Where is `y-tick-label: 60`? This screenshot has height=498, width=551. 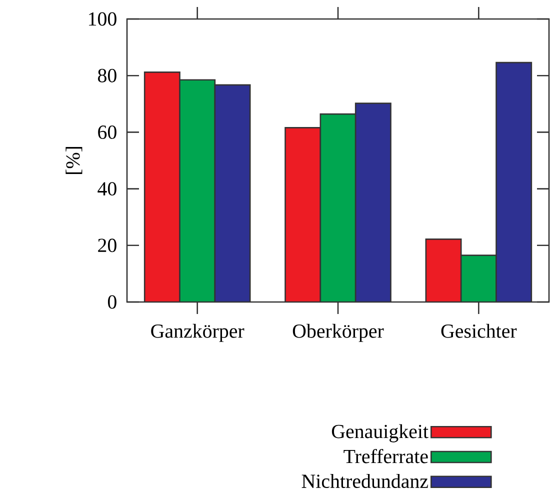
y-tick-label: 60 is located at coordinates (107, 132).